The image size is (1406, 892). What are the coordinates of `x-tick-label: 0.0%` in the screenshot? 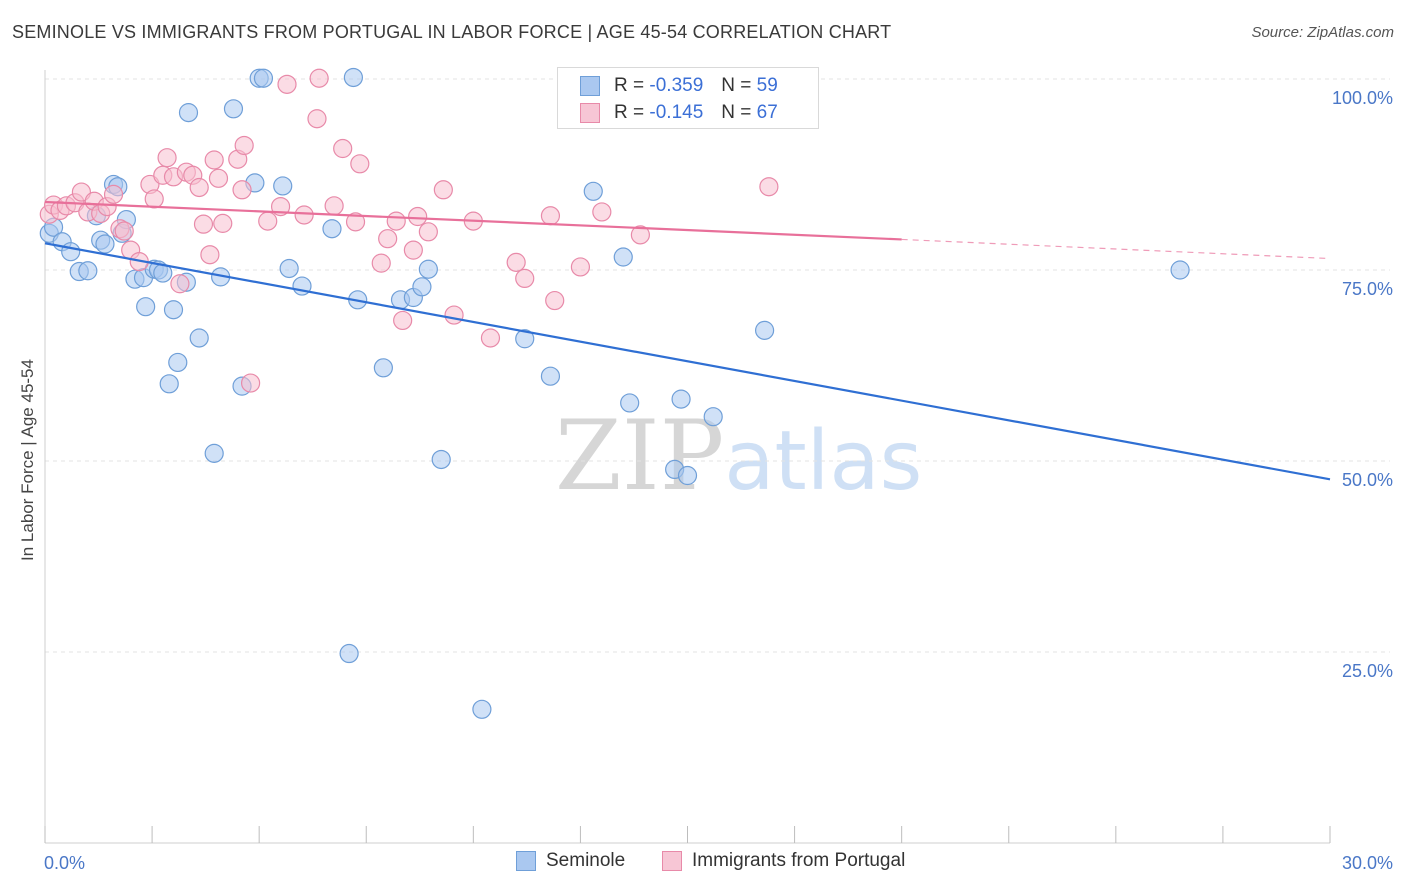 It's located at (64, 863).